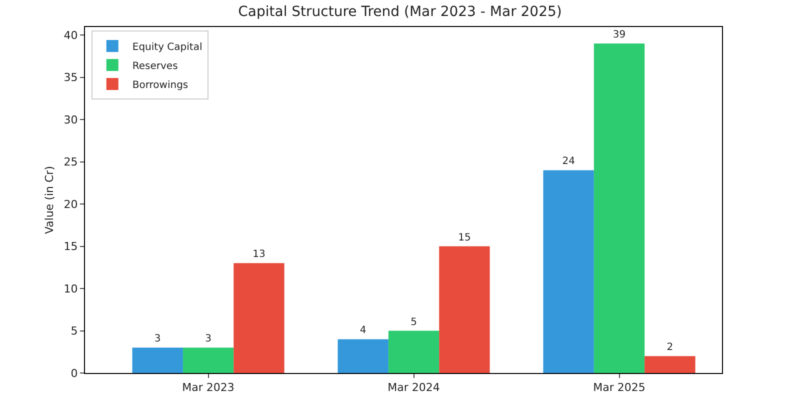  Describe the element at coordinates (71, 35) in the screenshot. I see `y-tick-label: 40` at that location.